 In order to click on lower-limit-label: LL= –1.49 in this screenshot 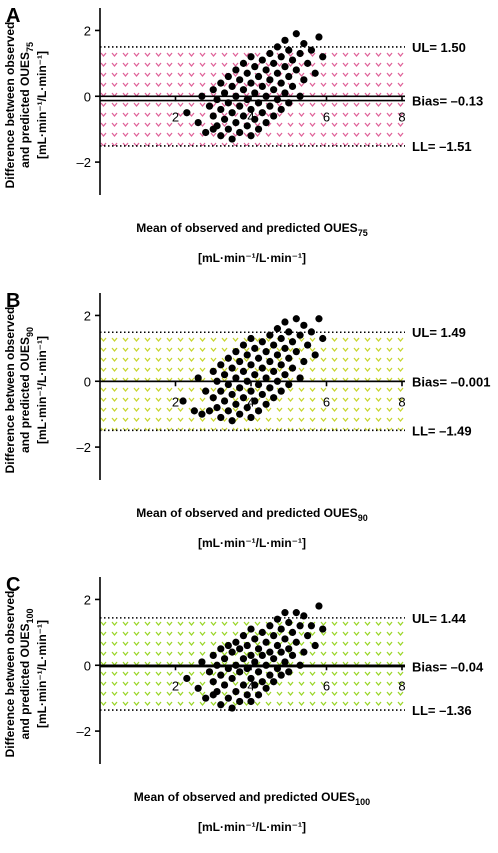, I will do `click(442, 430)`.